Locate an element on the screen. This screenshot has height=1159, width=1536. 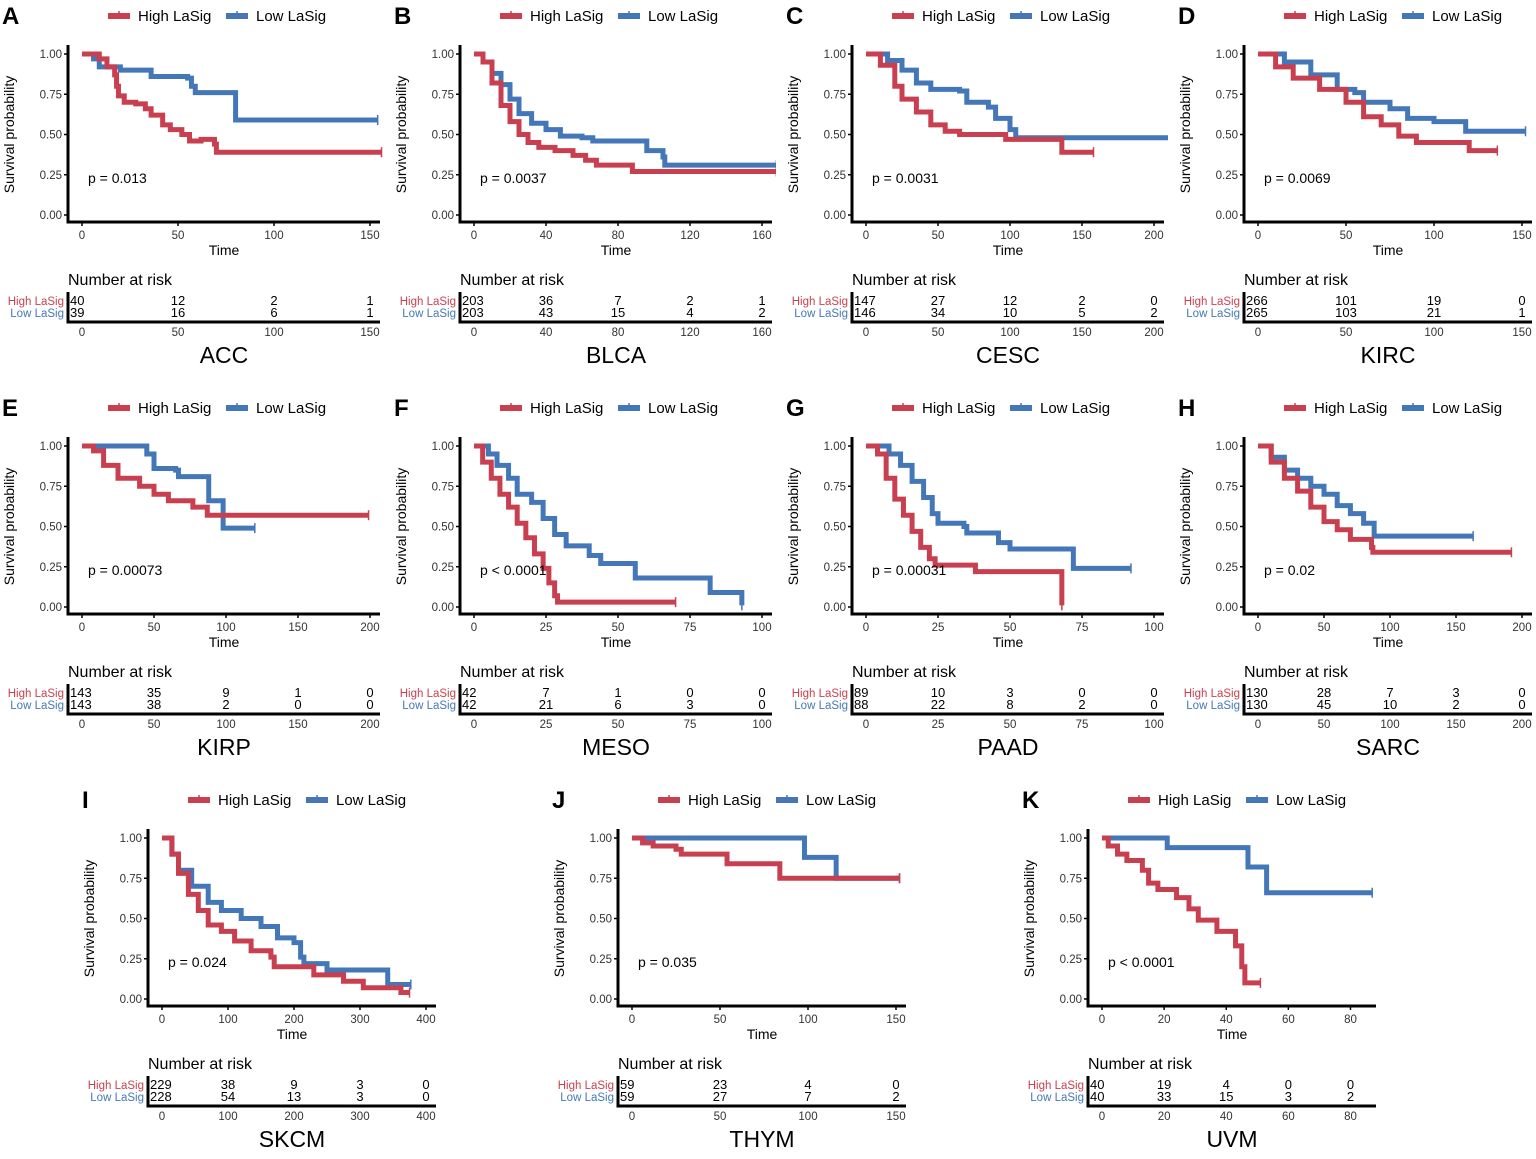
risk-count-high: 7 is located at coordinates (545, 692).